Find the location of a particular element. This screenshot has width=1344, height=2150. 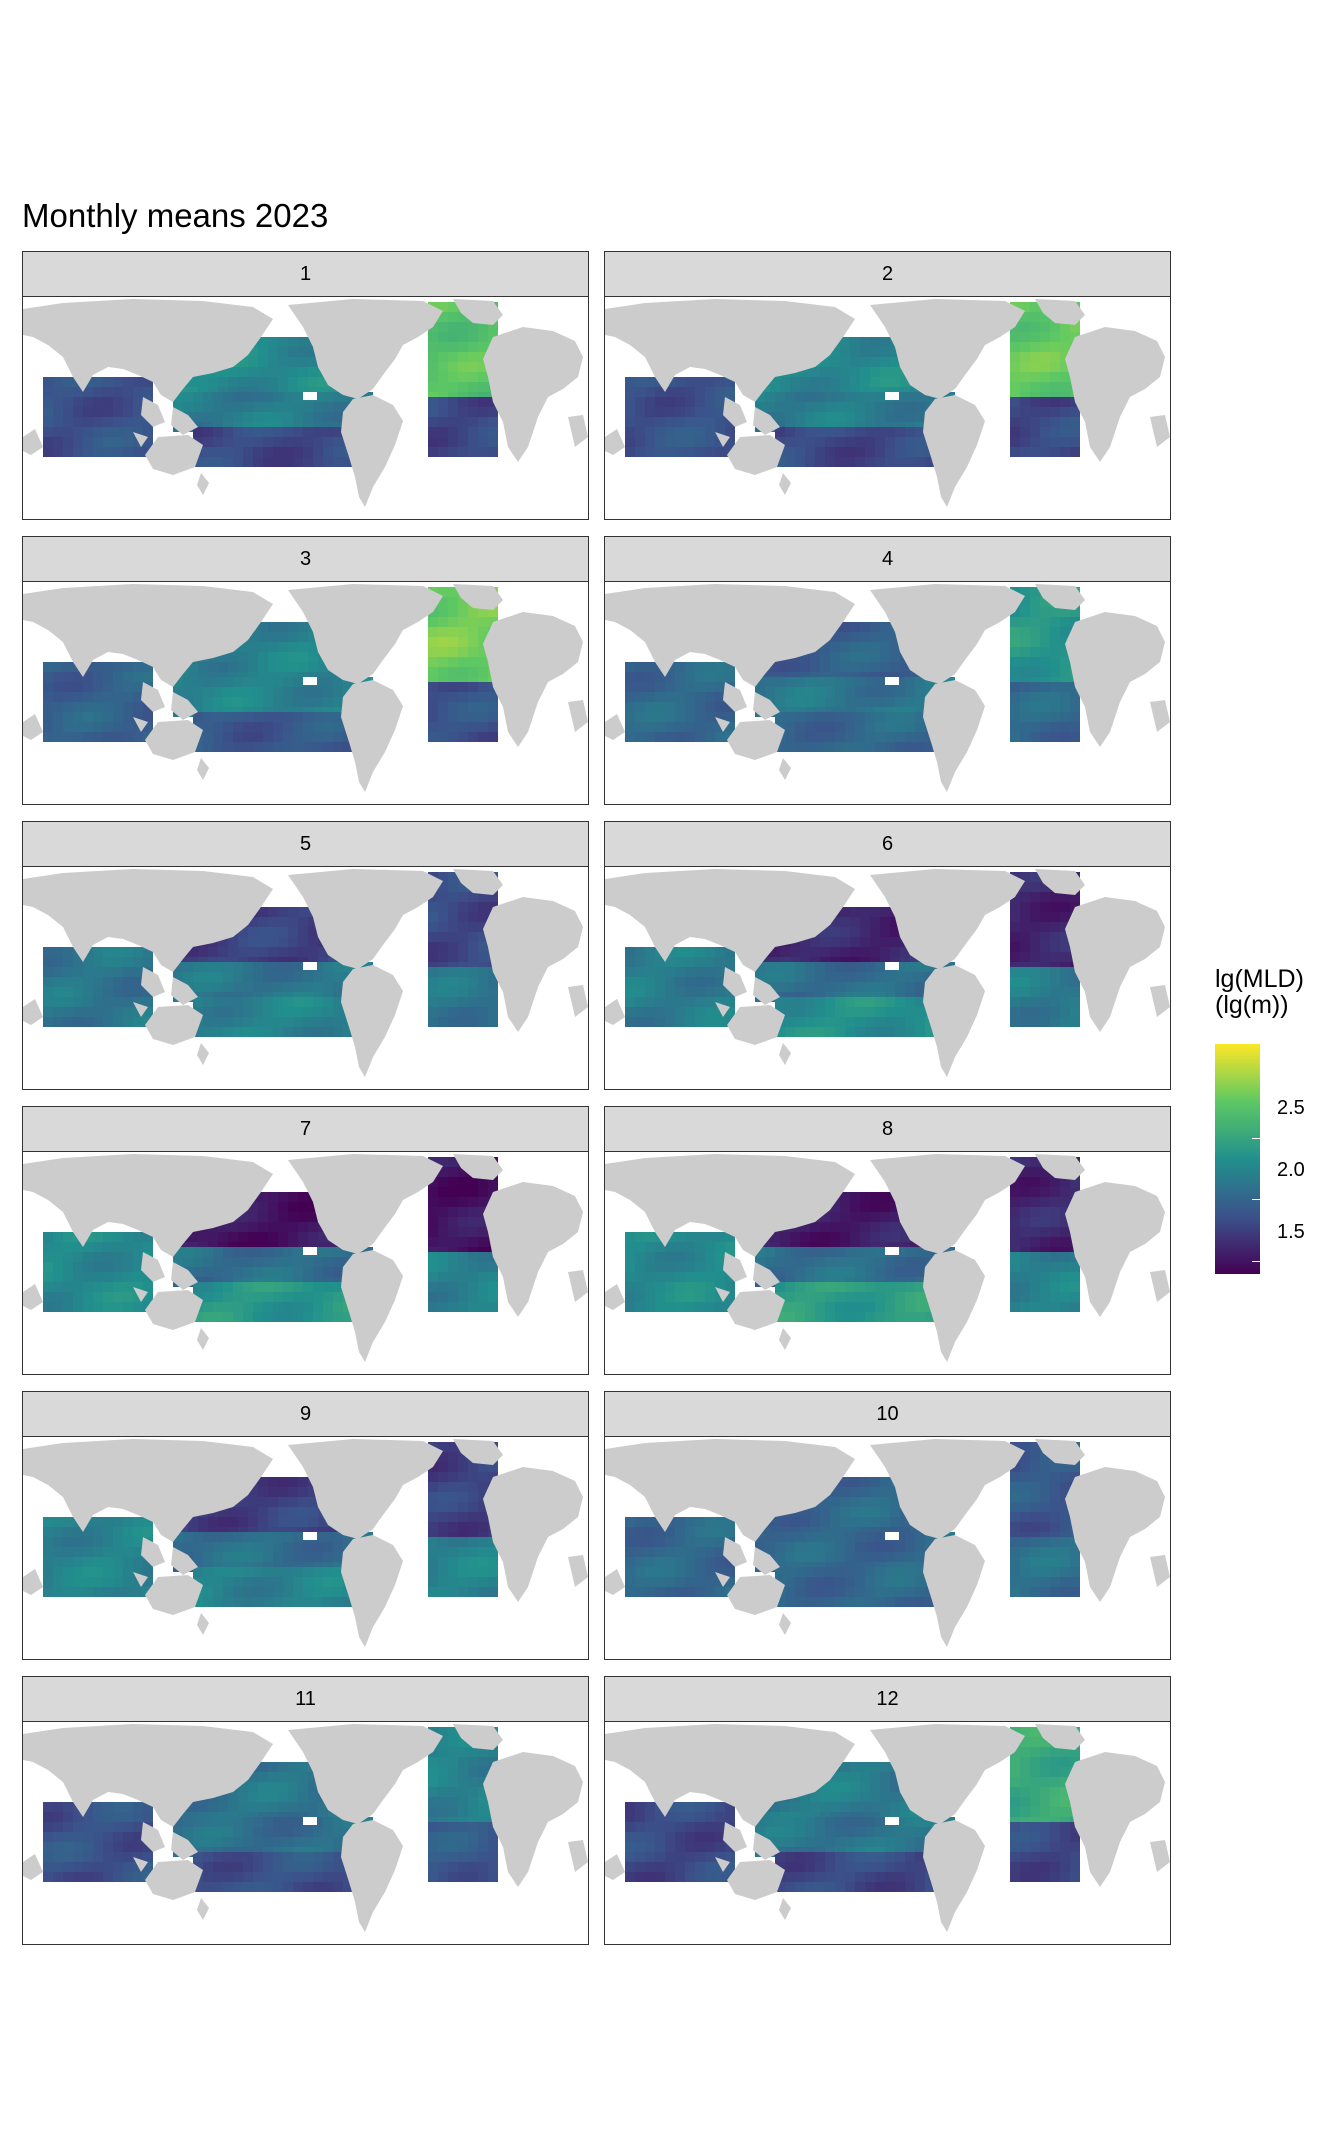

missing-data-cell is located at coordinates (892, 1536).